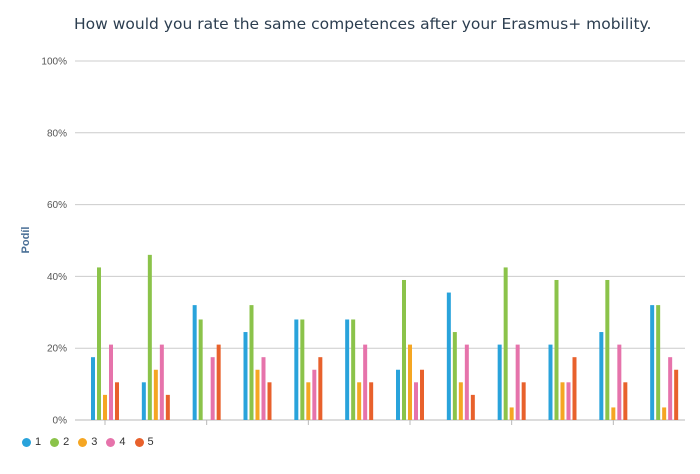  What do you see at coordinates (57, 205) in the screenshot?
I see `y-tick-label: 60%` at bounding box center [57, 205].